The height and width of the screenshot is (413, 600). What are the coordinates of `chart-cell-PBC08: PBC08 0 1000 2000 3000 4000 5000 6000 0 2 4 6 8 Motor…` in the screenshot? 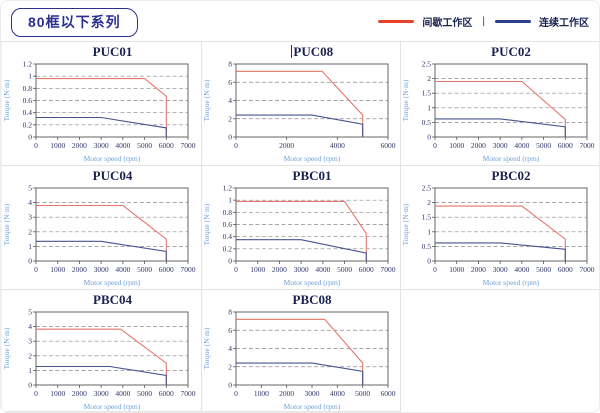 It's located at (301, 351).